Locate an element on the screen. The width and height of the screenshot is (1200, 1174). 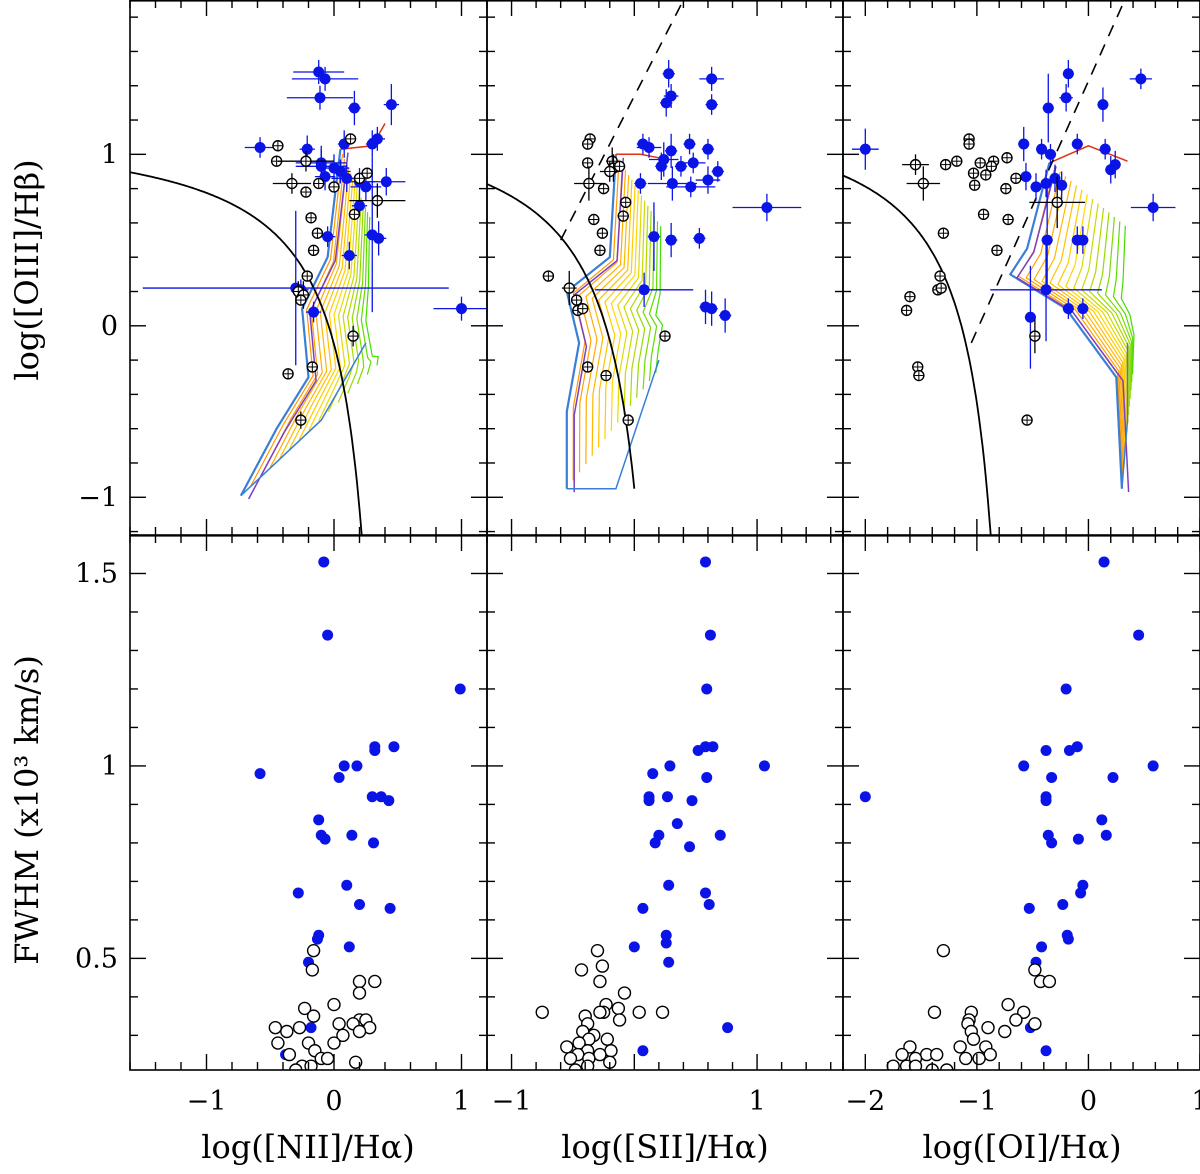
y-tick-label: 1.5 is located at coordinates (96, 573).